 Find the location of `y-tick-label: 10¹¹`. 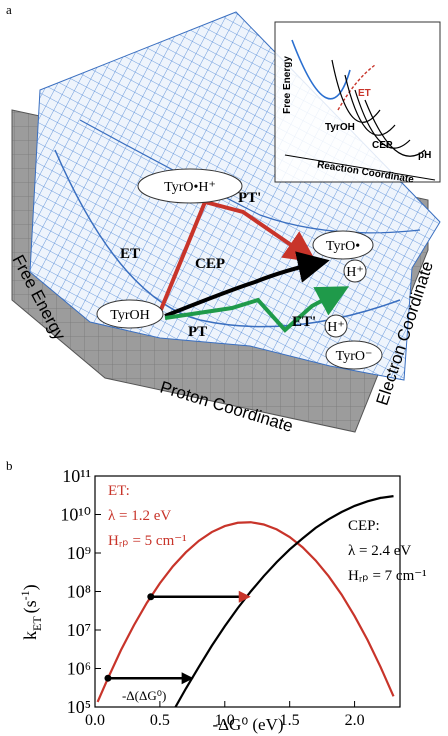

y-tick-label: 10¹¹ is located at coordinates (76, 476).